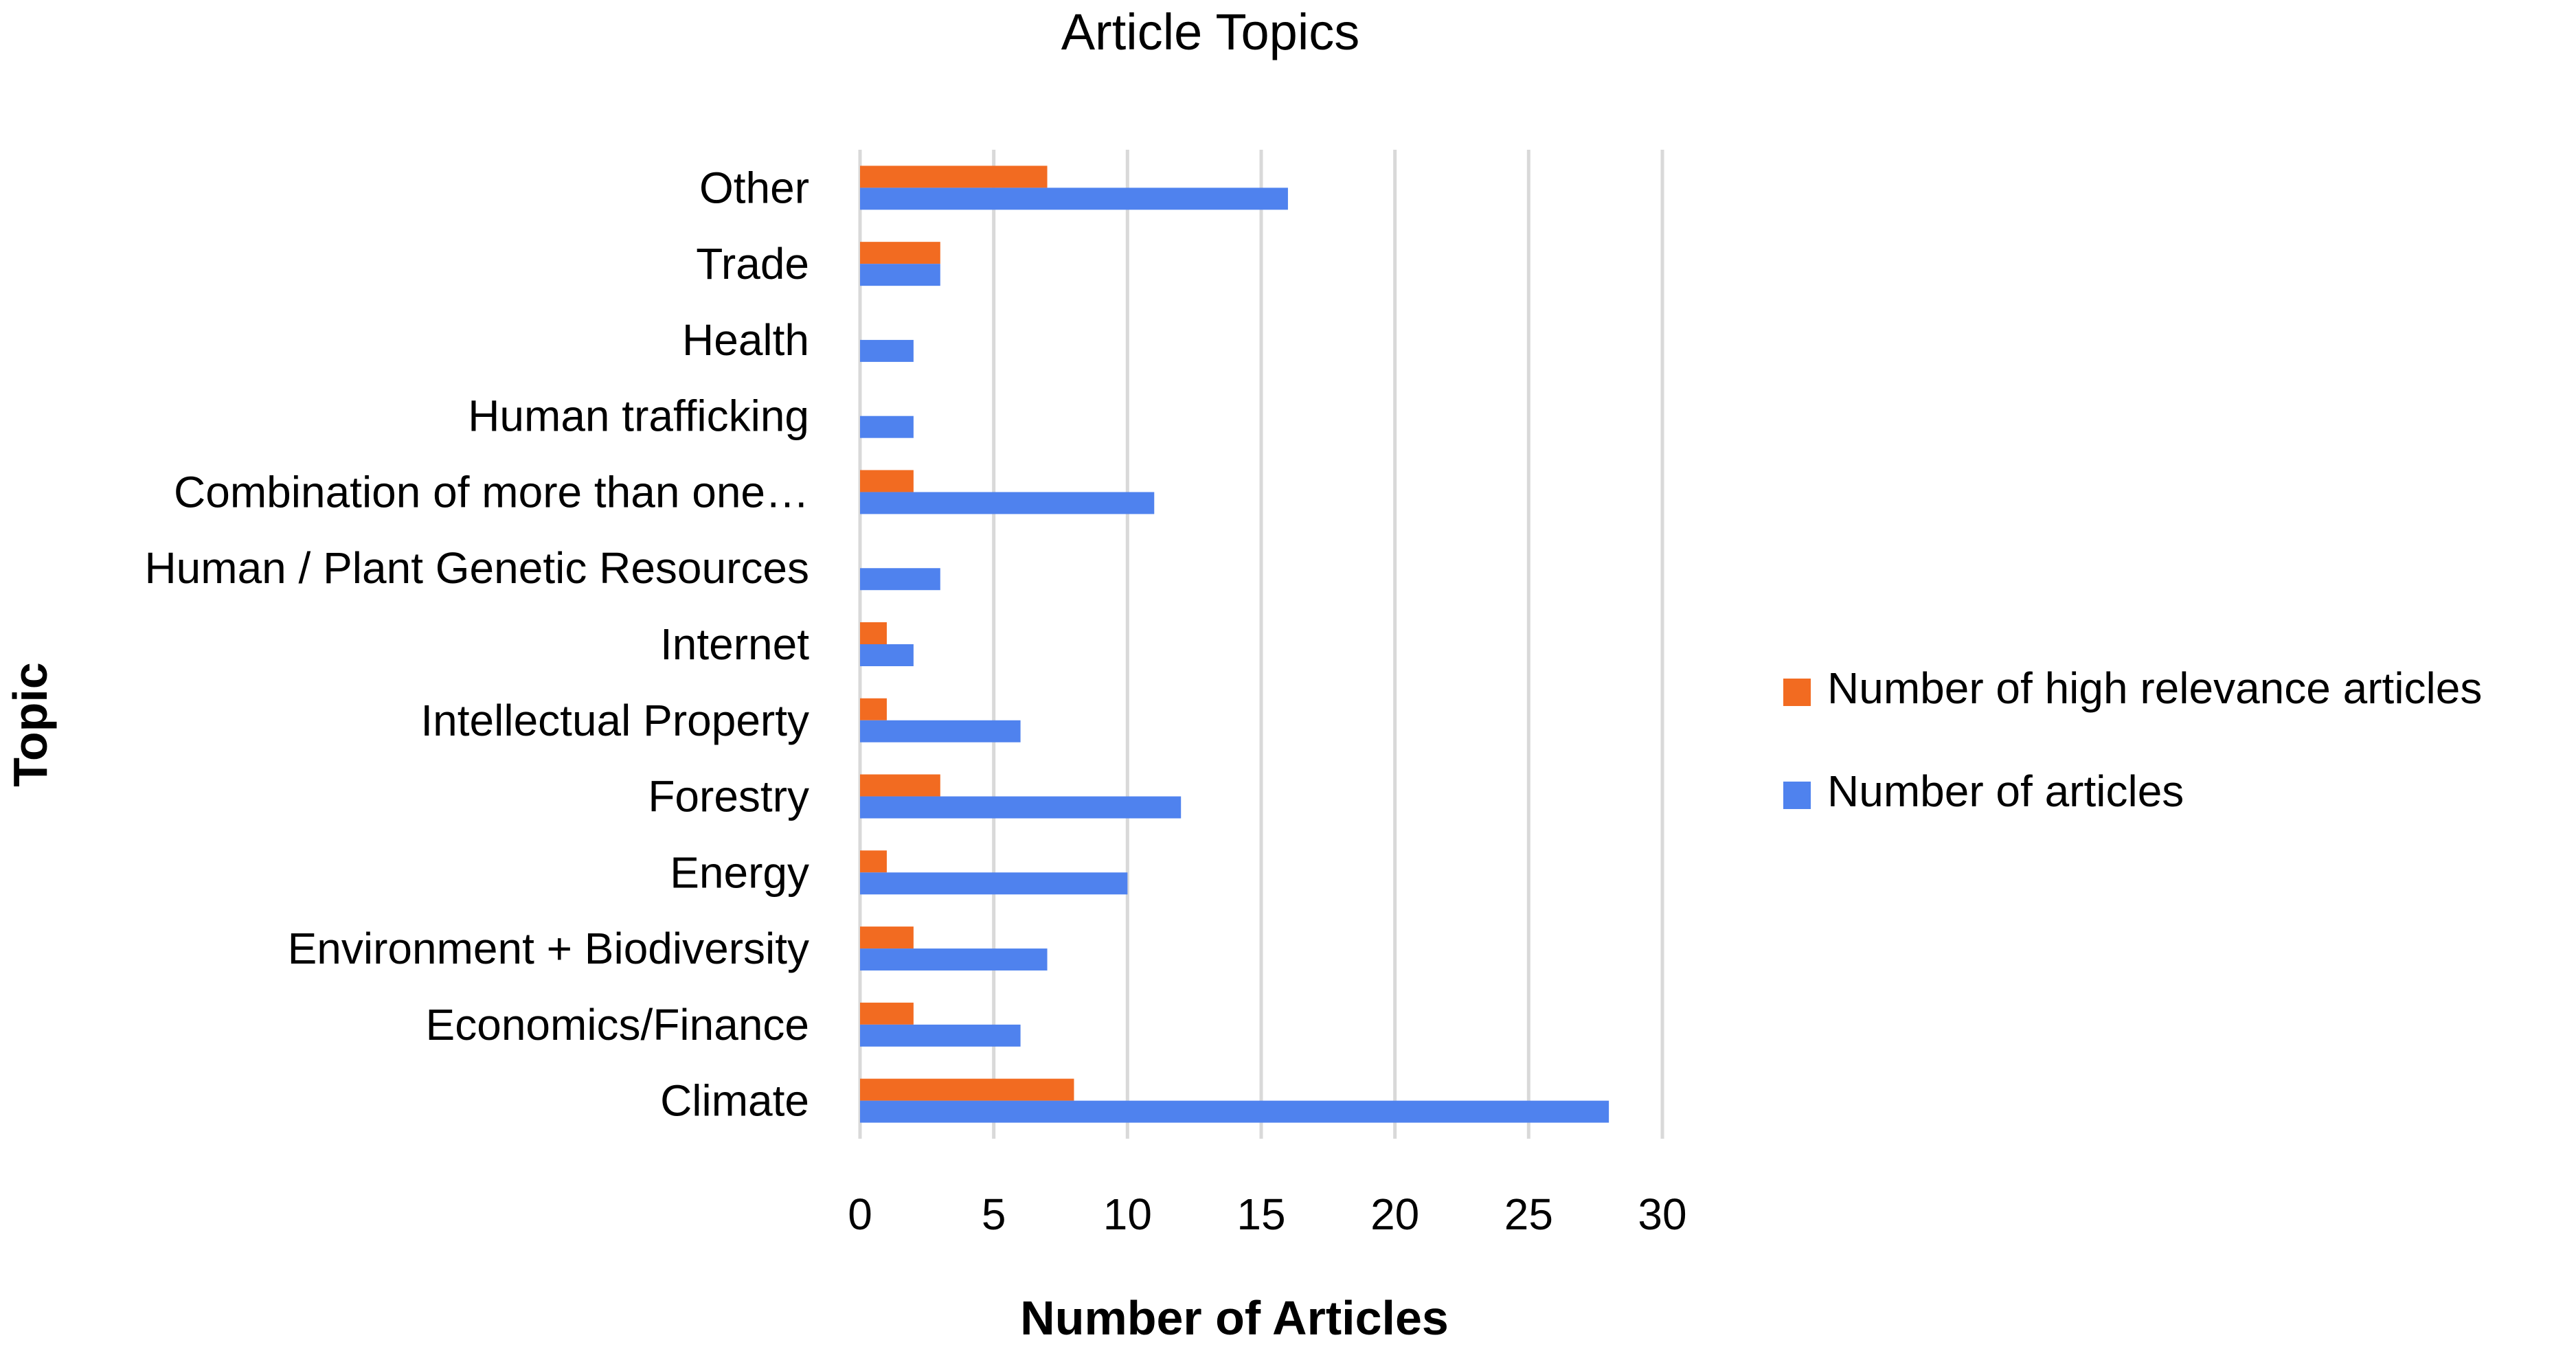 This screenshot has width=2576, height=1353. I want to click on y-axis-title: Topic, so click(30, 724).